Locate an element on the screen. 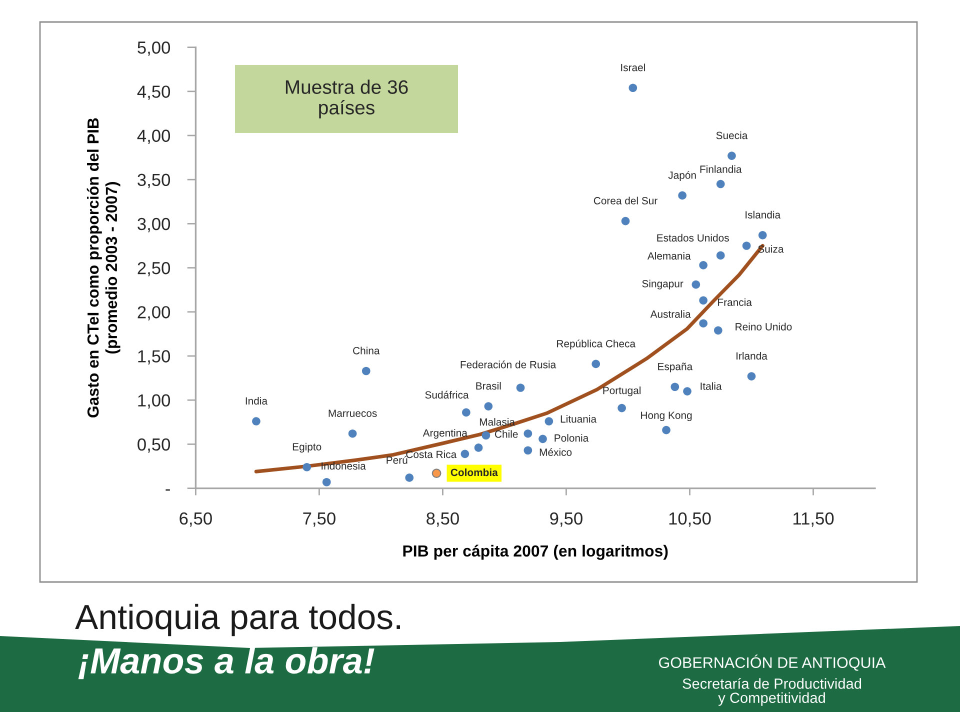 This screenshot has width=960, height=720. text: Federación de Rusia is located at coordinates (508, 364).